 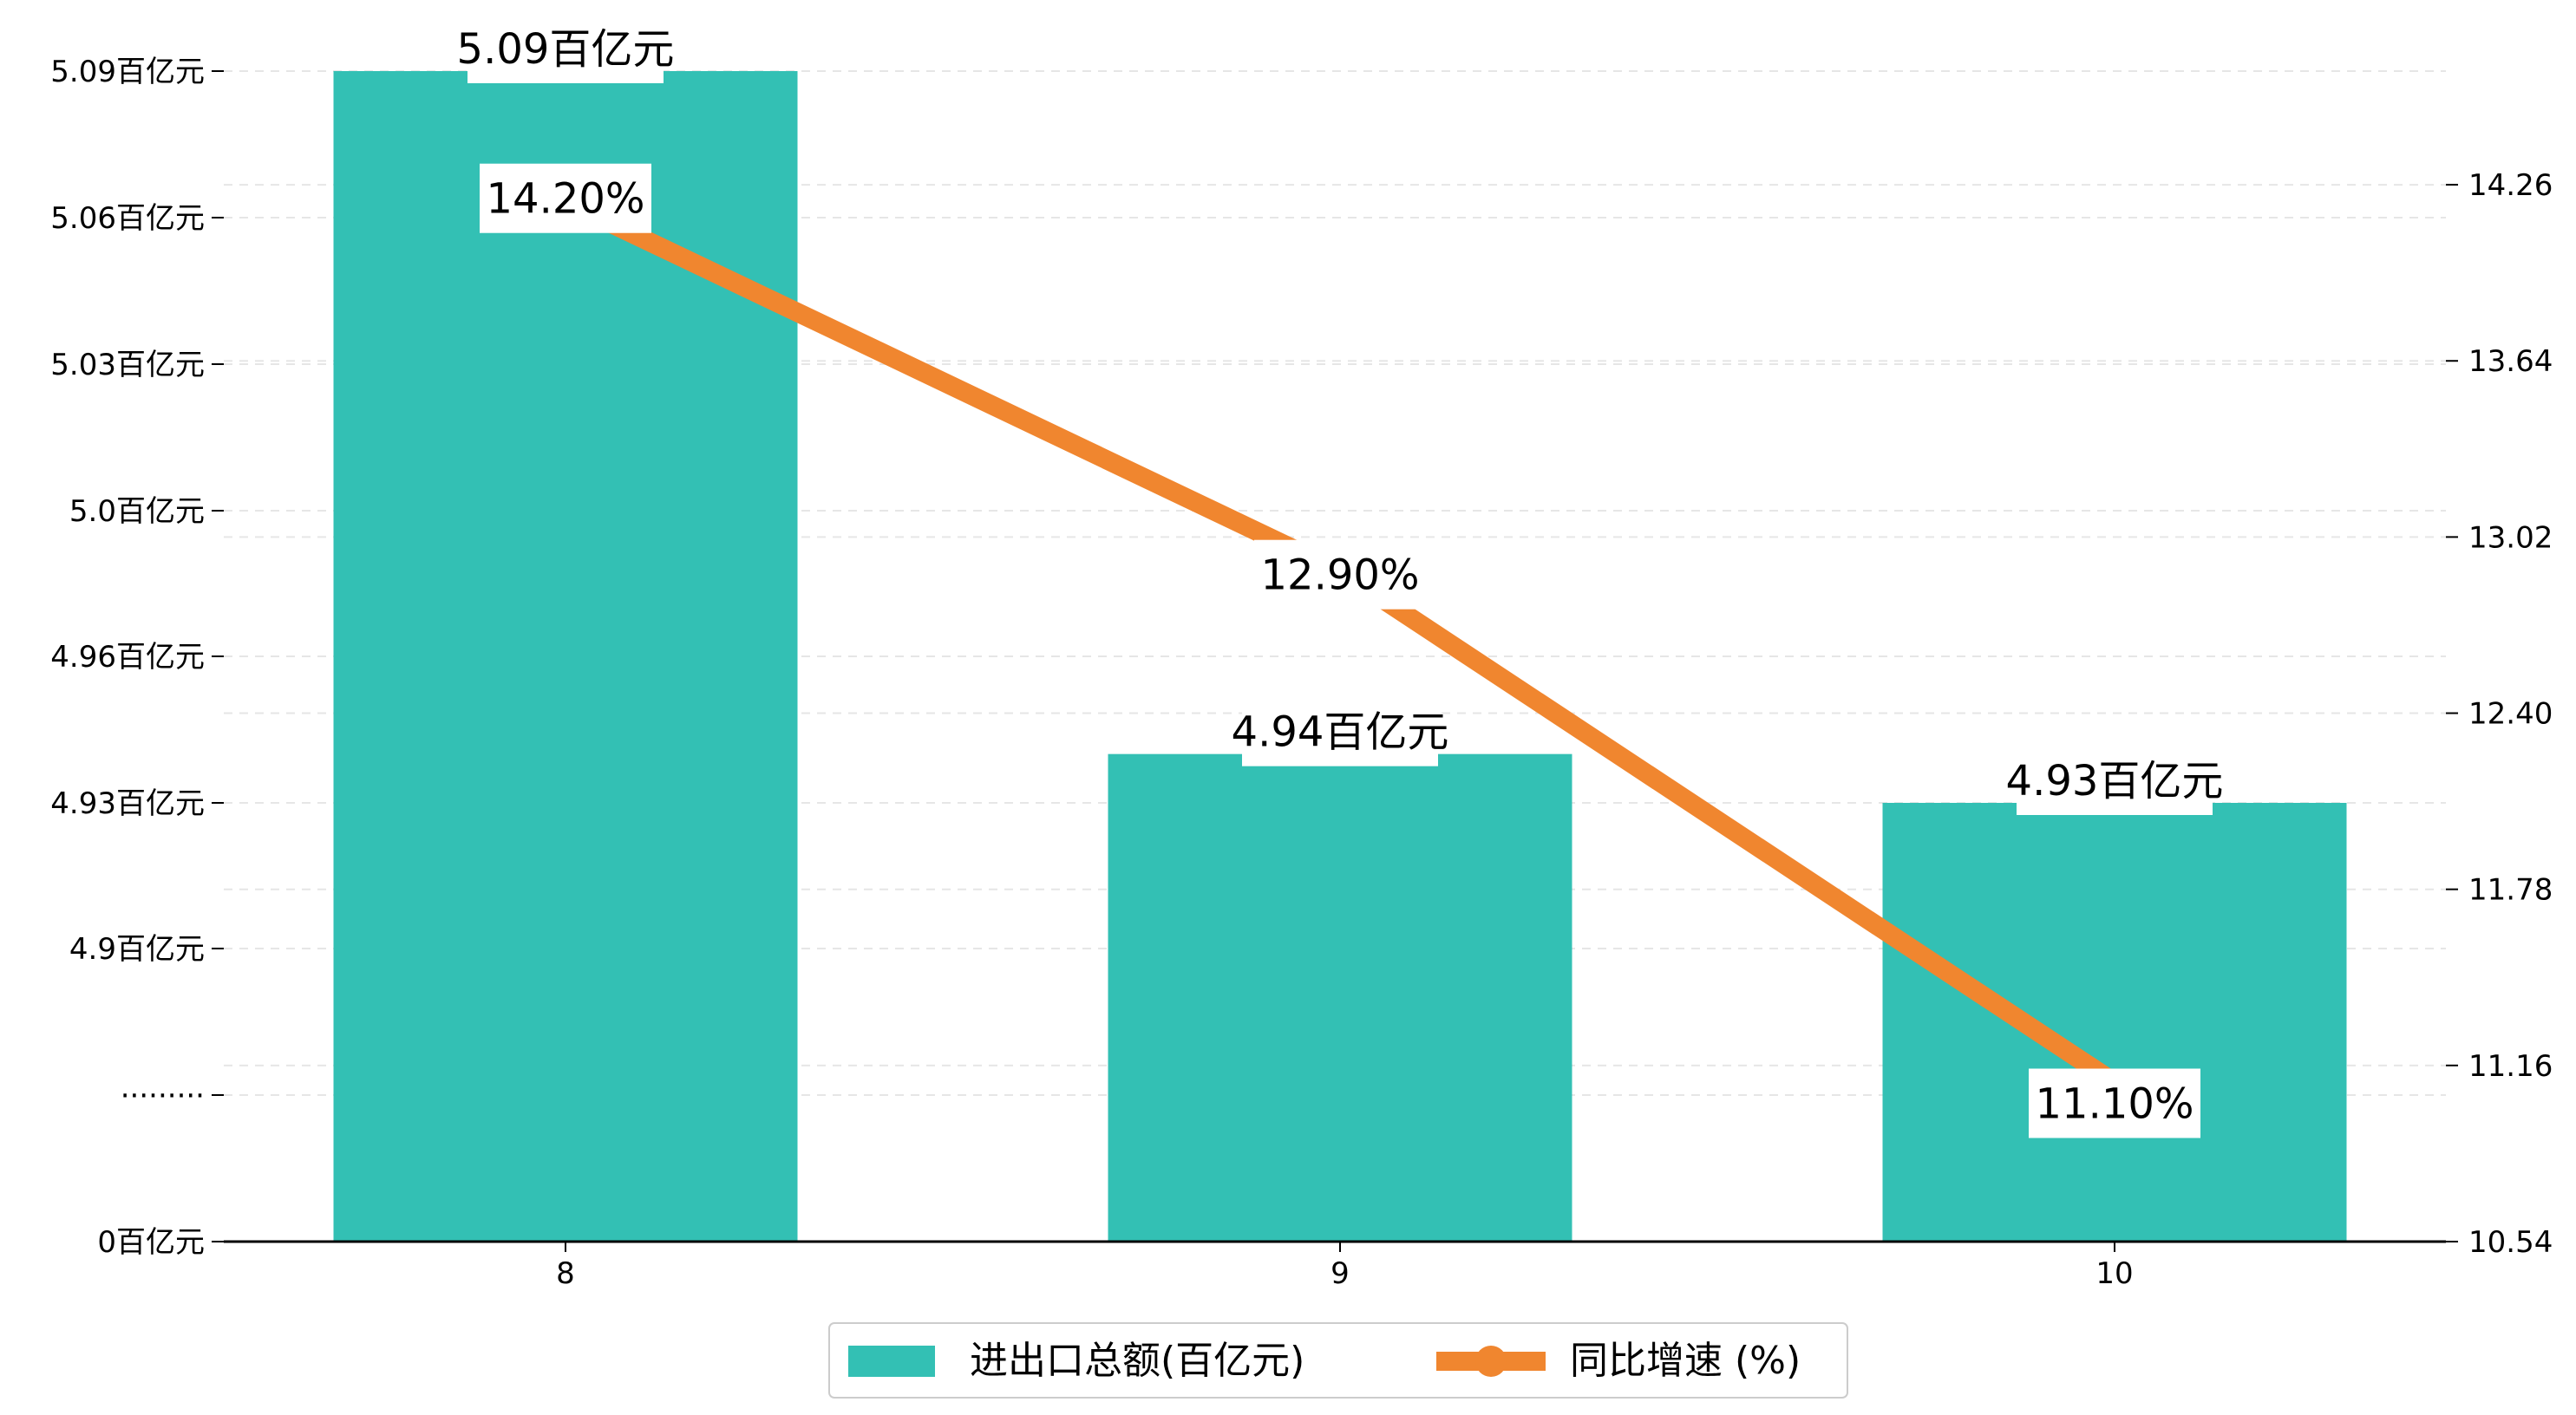 I want to click on bar-label-8-box, so click(x=565, y=48).